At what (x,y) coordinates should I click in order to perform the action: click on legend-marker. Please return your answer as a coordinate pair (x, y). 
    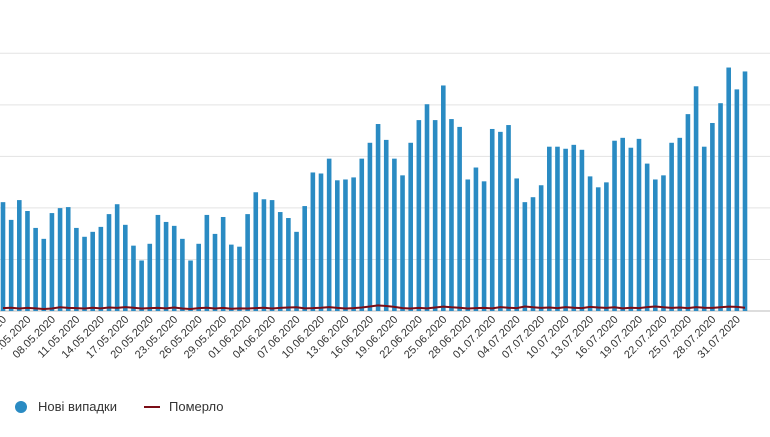
    Looking at the image, I should click on (21, 407).